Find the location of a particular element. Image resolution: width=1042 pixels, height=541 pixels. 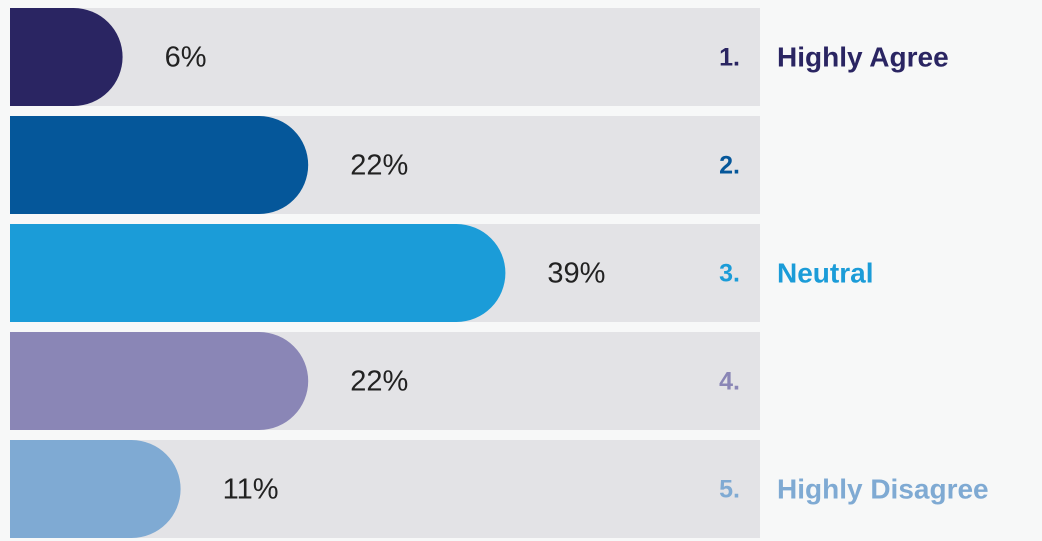

category-label: Neutral is located at coordinates (825, 272).